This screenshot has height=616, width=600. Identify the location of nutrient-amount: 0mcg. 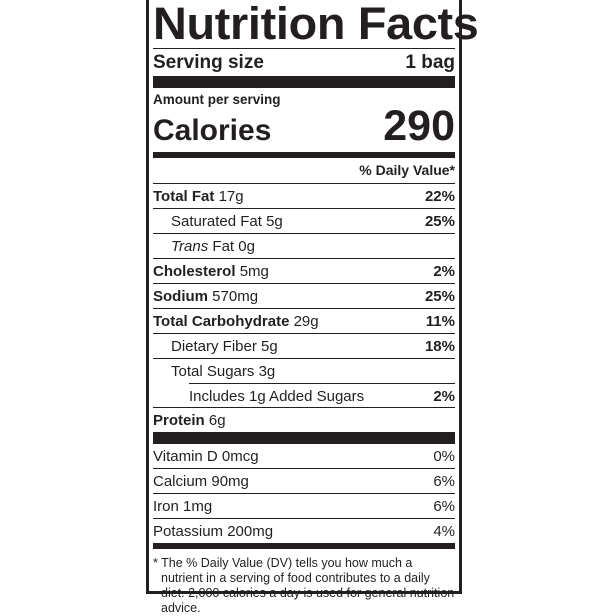
(240, 456).